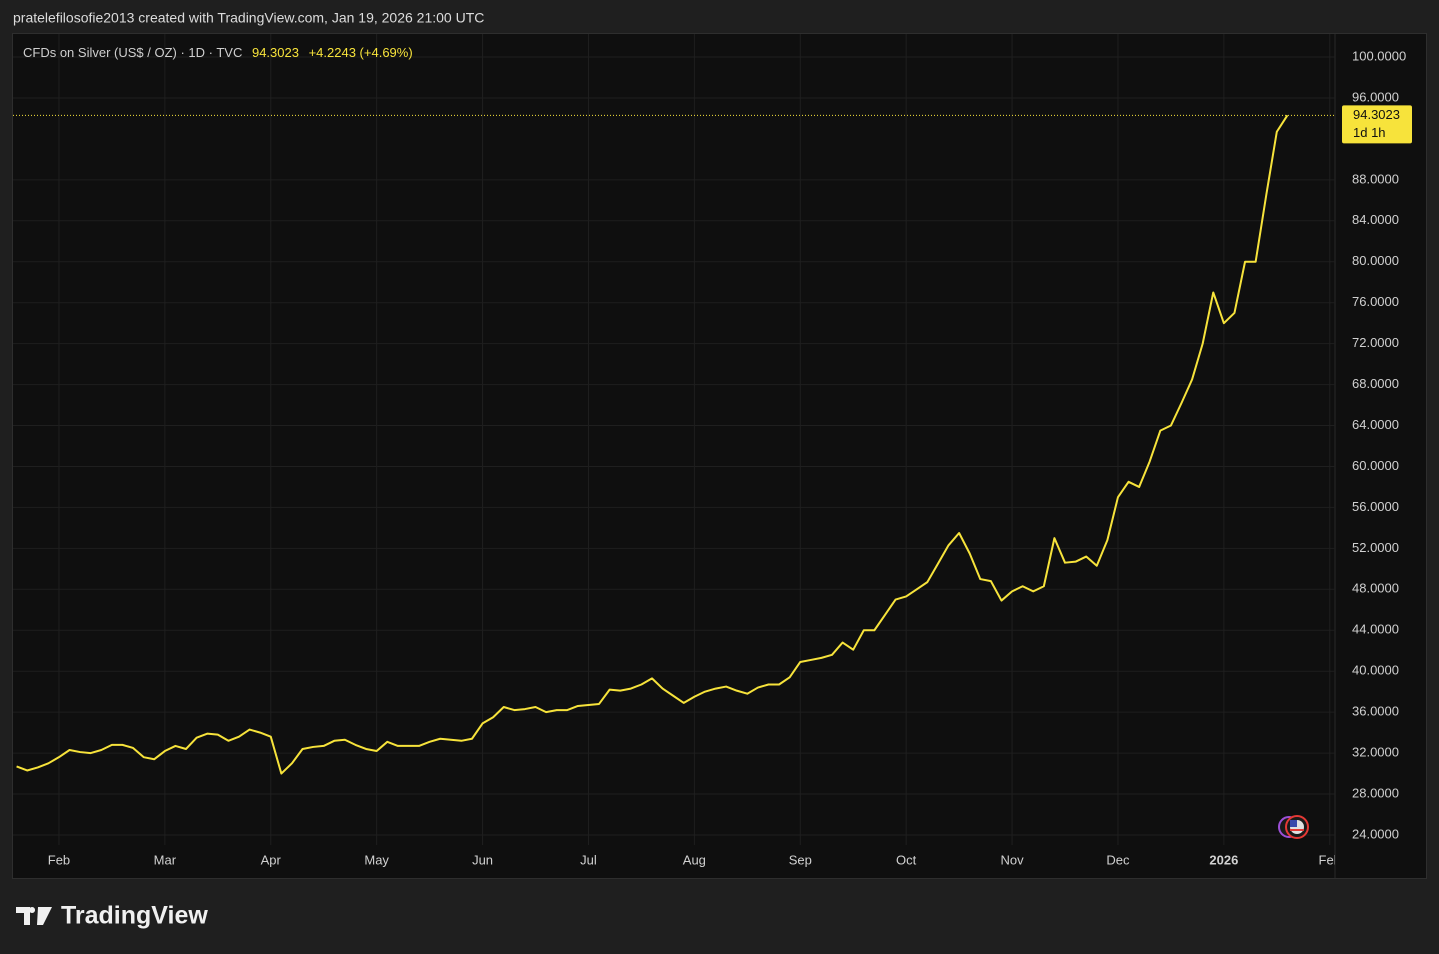 This screenshot has width=1439, height=954. What do you see at coordinates (588, 859) in the screenshot?
I see `x-tick-label: Jul` at bounding box center [588, 859].